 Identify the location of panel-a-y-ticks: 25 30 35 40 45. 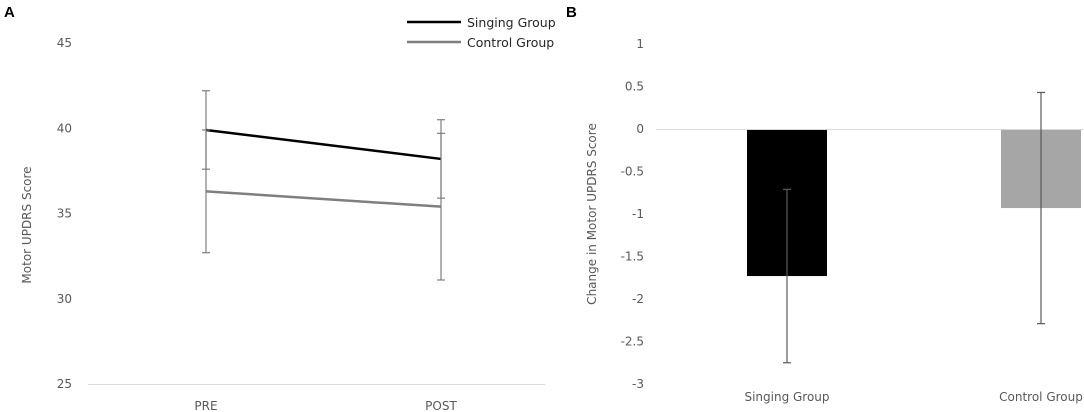
(64, 213).